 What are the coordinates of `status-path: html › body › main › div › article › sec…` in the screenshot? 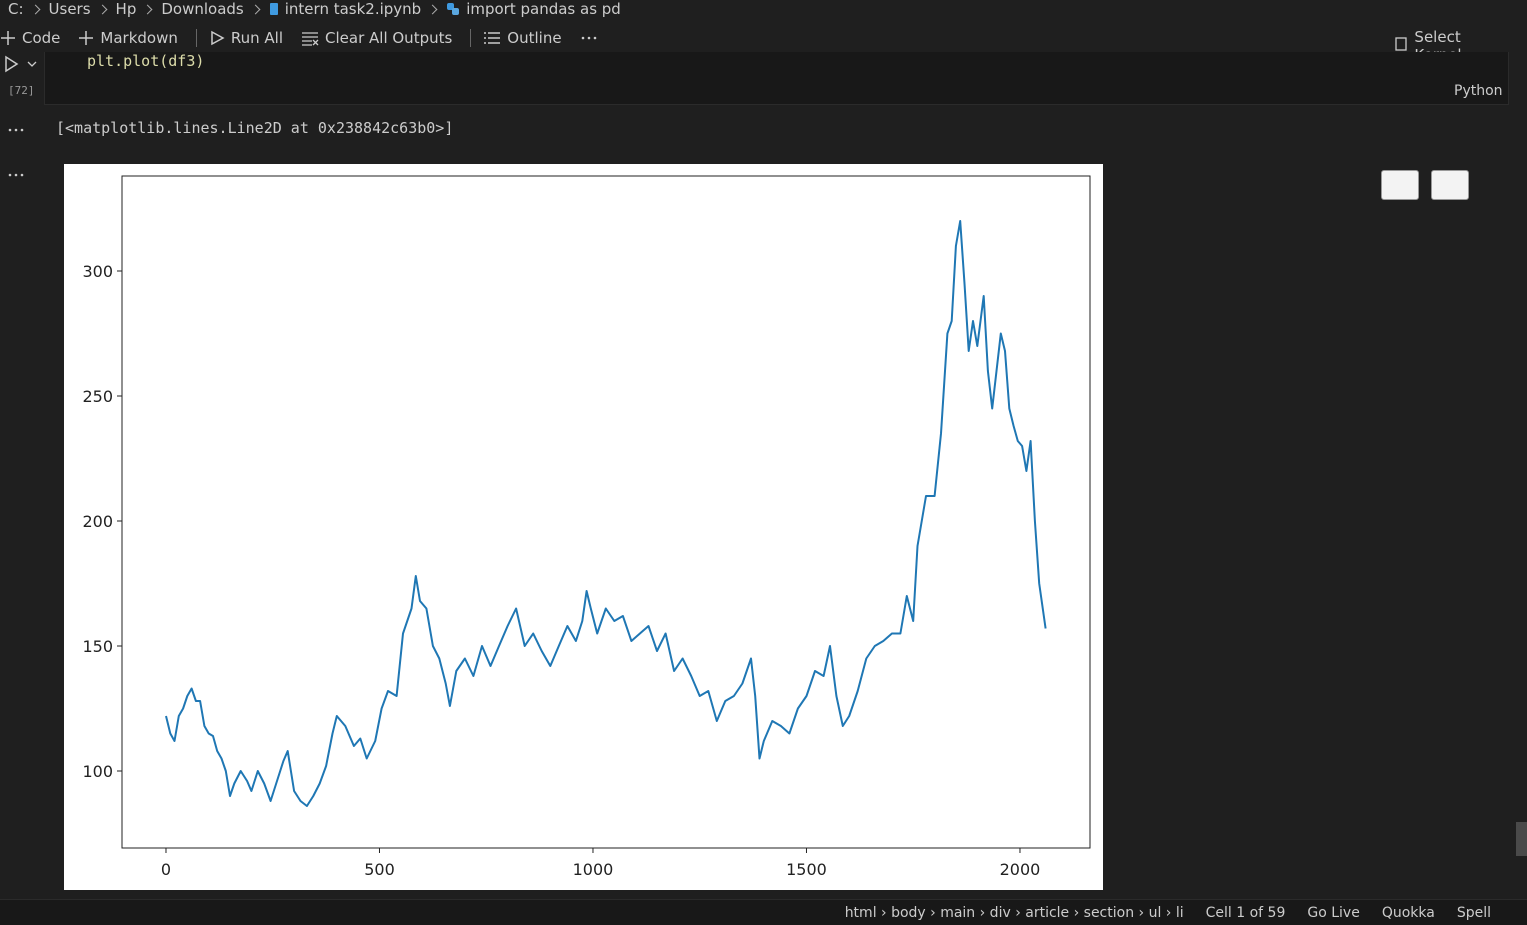 It's located at (1014, 912).